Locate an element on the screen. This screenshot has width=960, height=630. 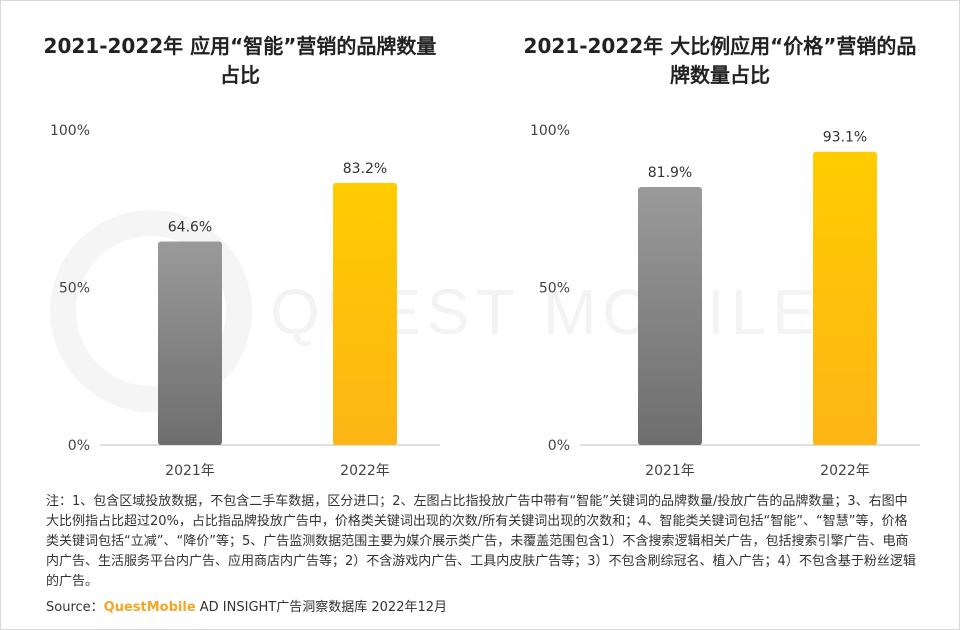
source-prefix: Source： is located at coordinates (75, 607).